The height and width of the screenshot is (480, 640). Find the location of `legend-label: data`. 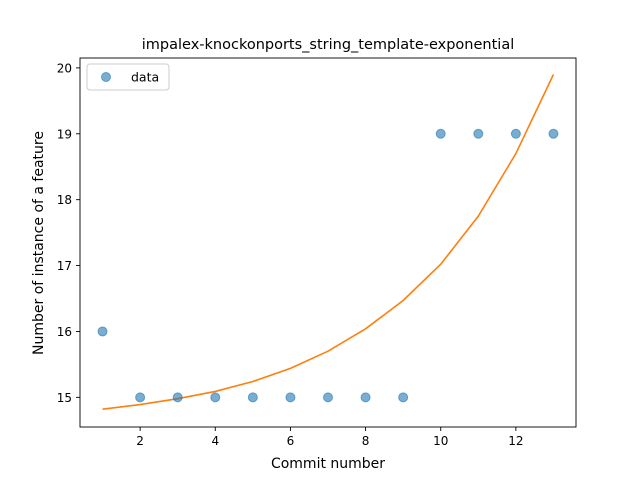

legend-label: data is located at coordinates (145, 77).